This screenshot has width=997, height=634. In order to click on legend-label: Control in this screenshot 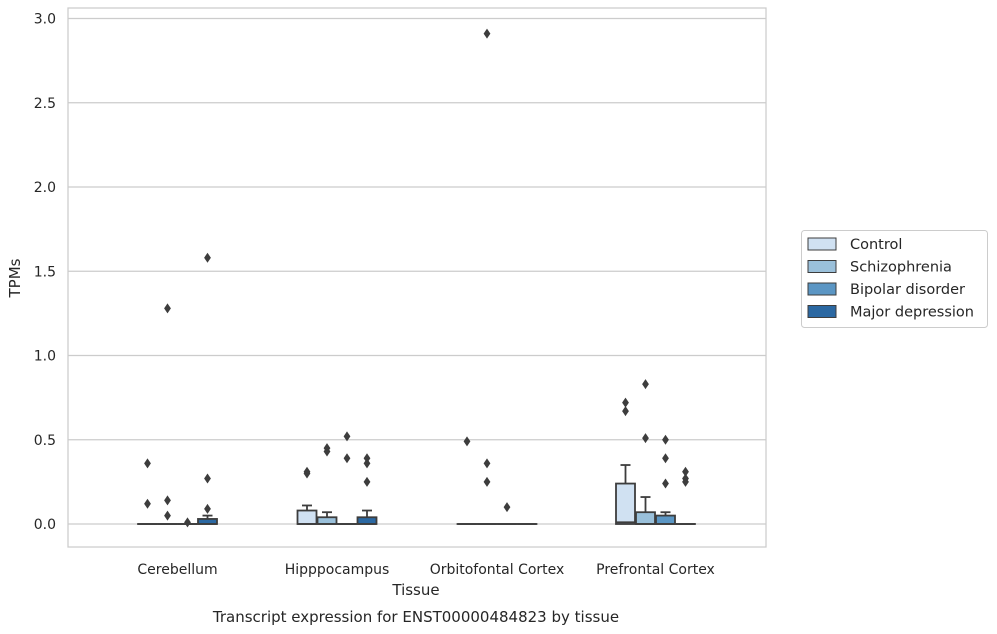, I will do `click(876, 245)`.